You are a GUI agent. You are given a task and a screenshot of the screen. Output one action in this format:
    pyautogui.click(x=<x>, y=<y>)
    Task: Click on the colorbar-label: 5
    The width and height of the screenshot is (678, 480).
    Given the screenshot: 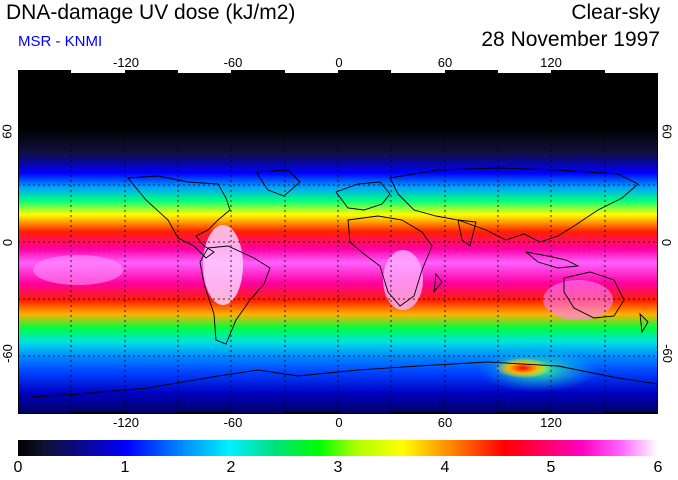 What is the action you would take?
    pyautogui.click(x=551, y=467)
    